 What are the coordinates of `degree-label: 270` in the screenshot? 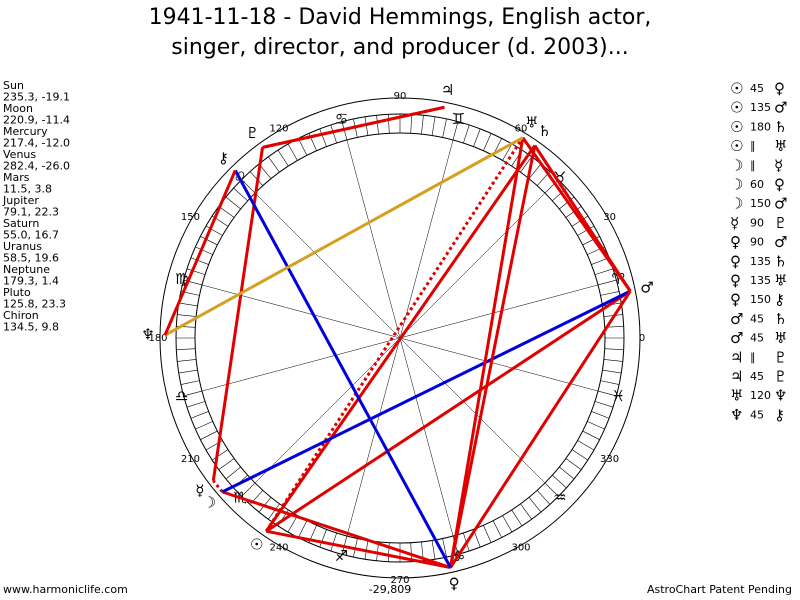 It's located at (399, 580).